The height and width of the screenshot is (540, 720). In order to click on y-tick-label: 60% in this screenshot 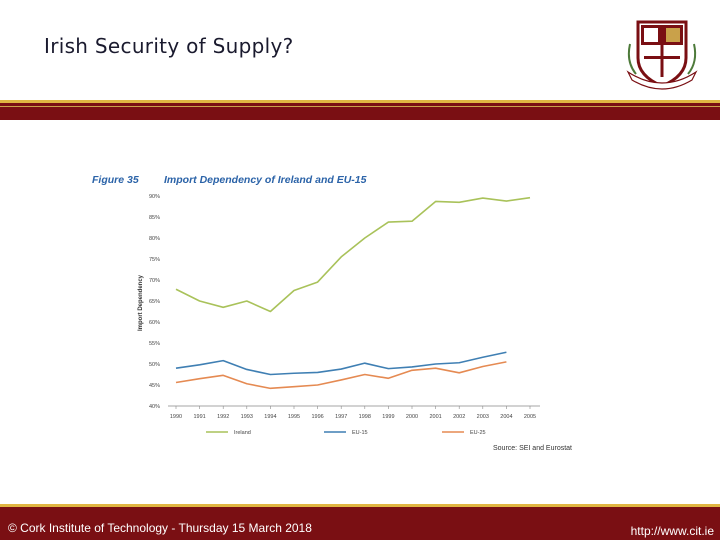, I will do `click(154, 323)`.